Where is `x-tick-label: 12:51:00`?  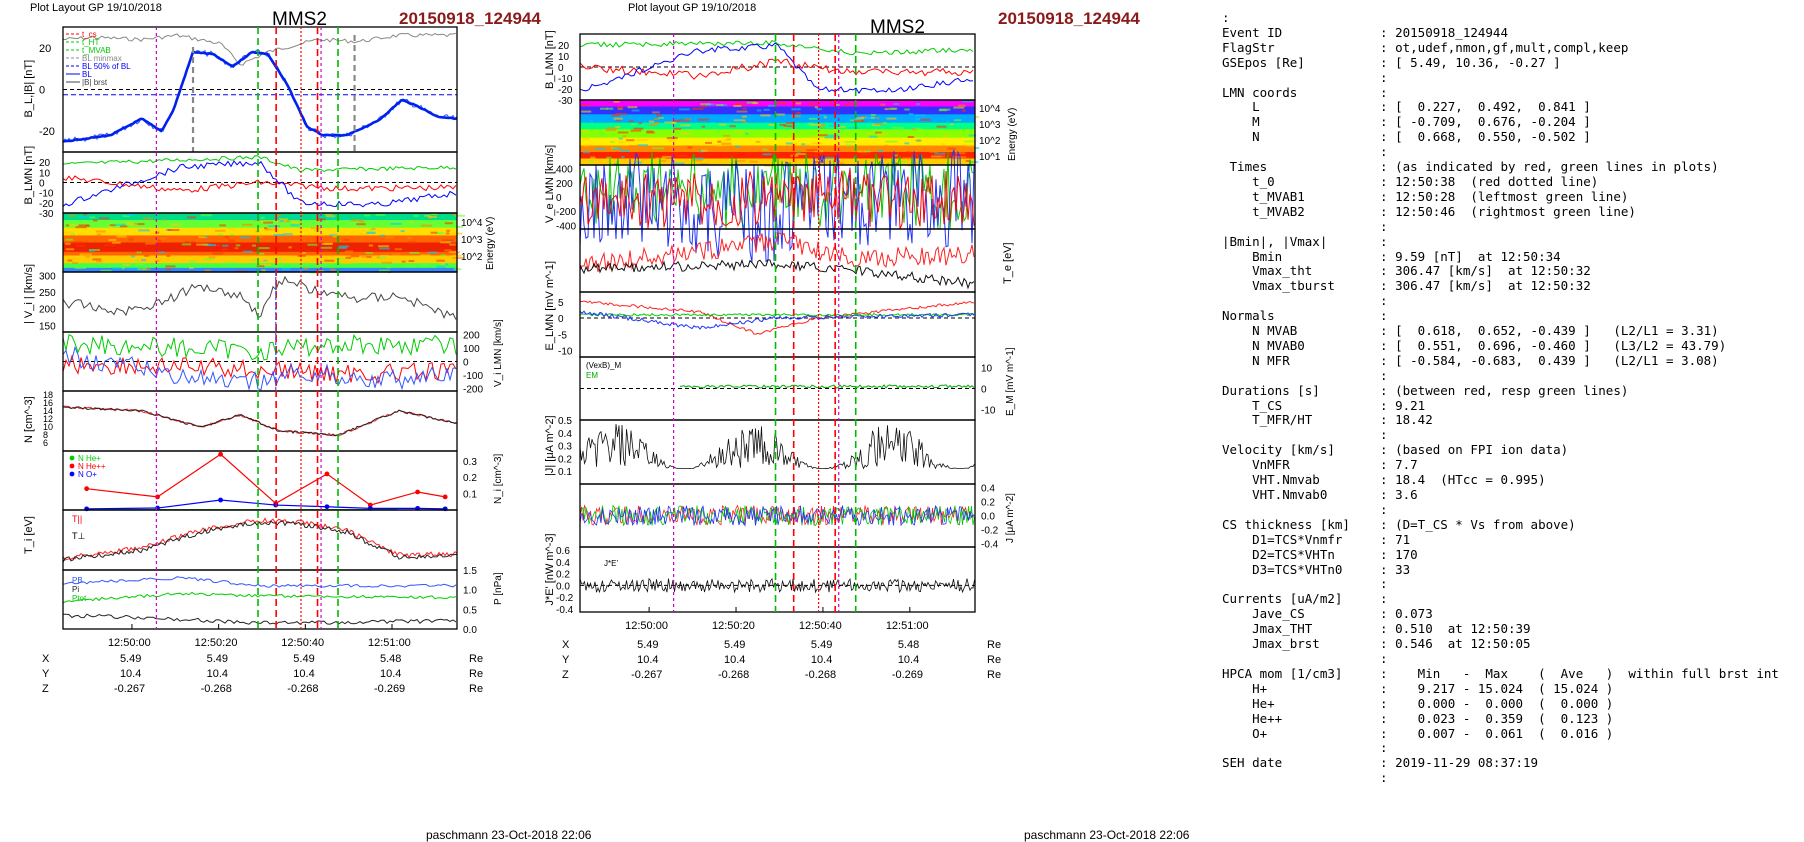
x-tick-label: 12:51:00 is located at coordinates (907, 626).